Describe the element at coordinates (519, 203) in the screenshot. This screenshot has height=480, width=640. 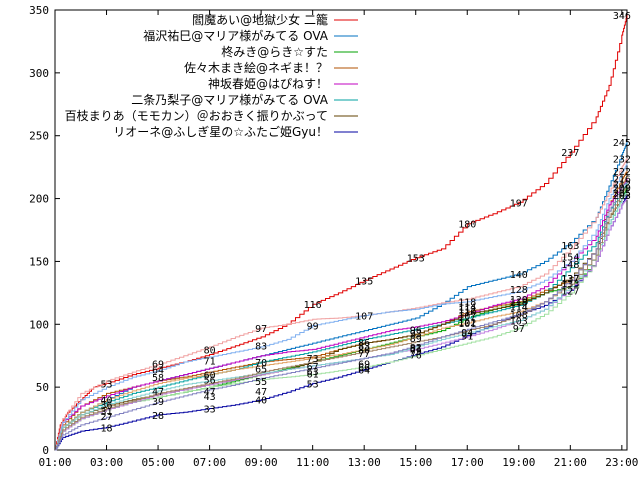
I see `data-label: 197` at that location.